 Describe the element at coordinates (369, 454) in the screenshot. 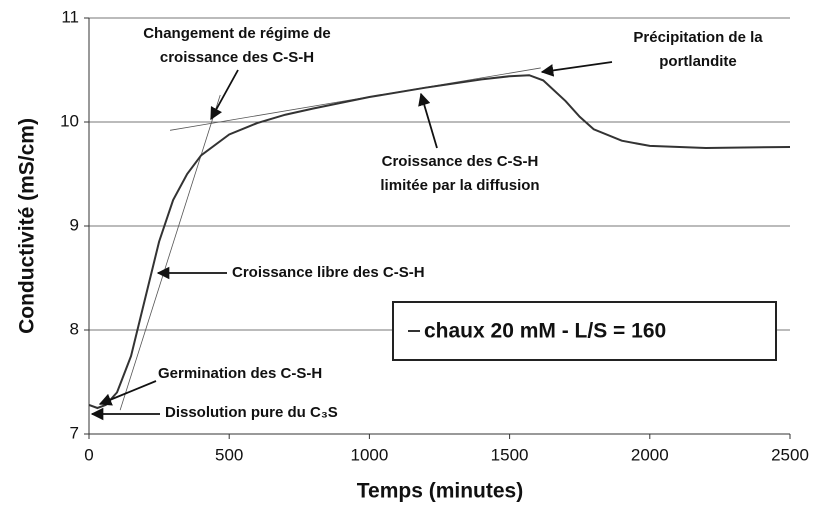

I see `x-tick-label: 1000` at that location.